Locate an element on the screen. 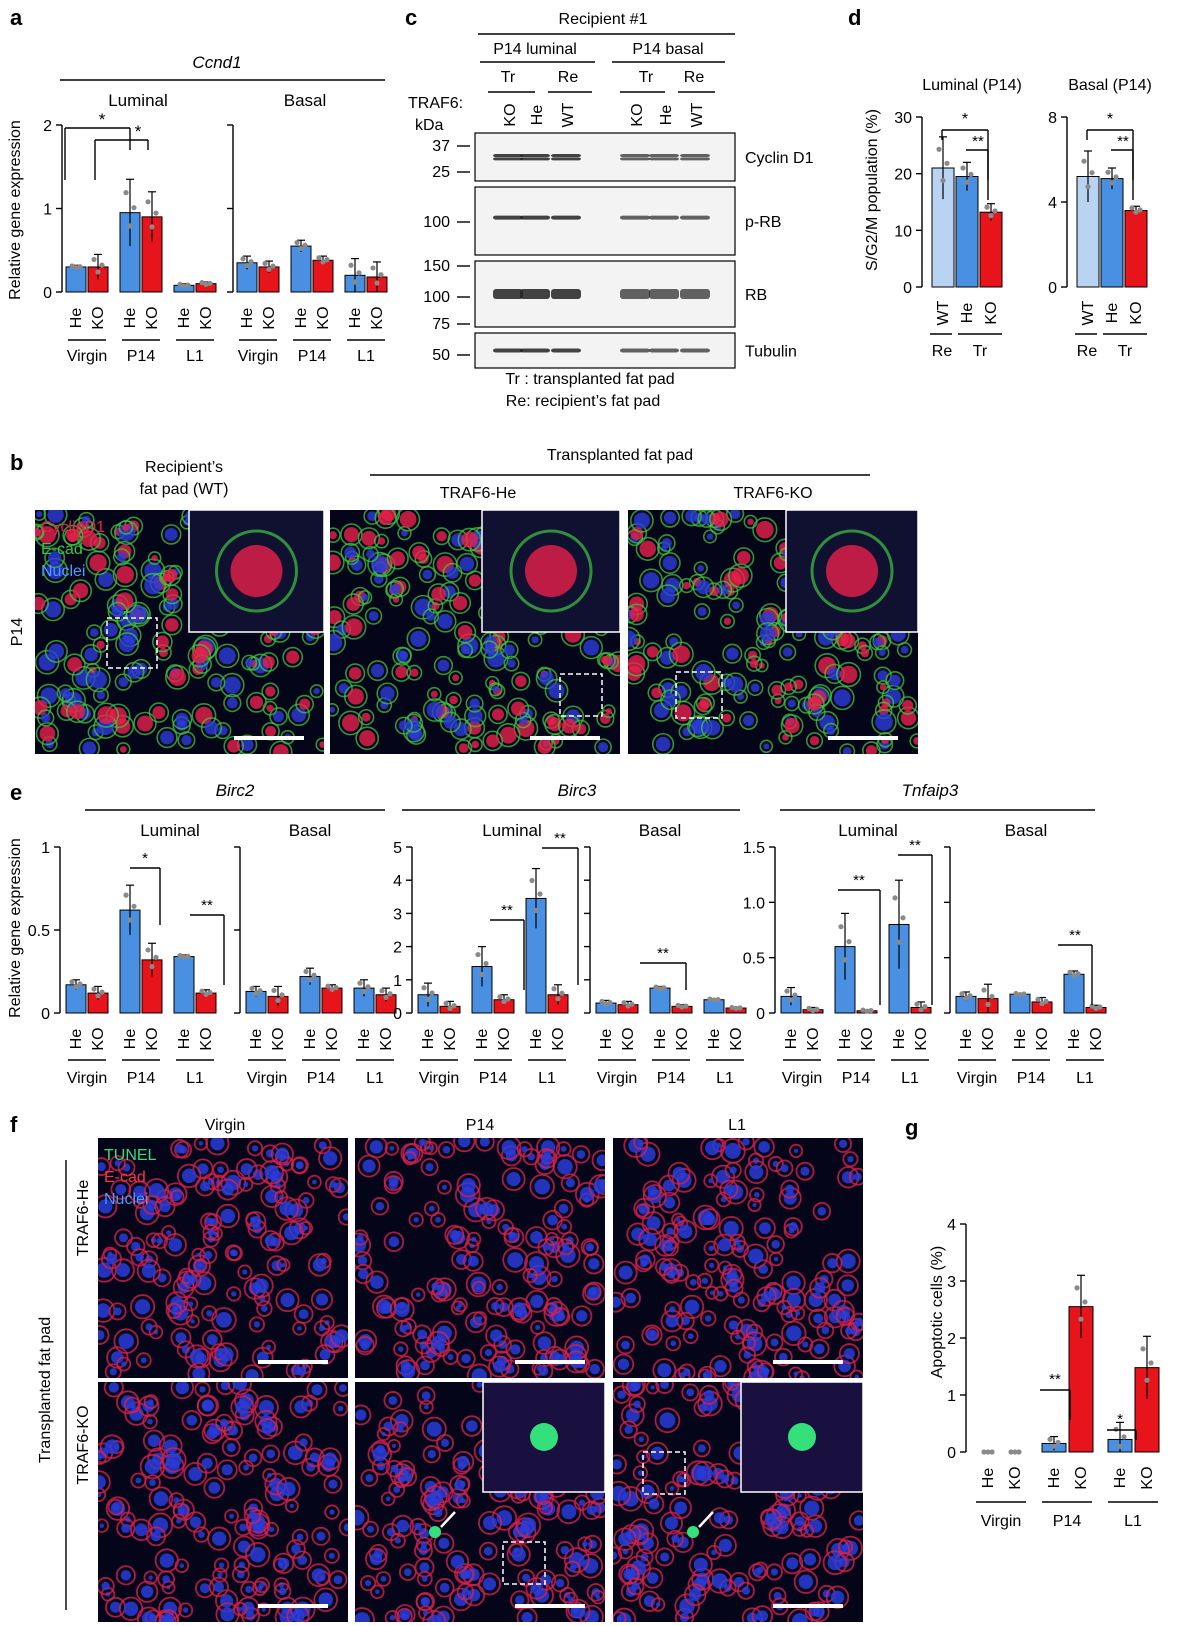 Image resolution: width=1200 pixels, height=1626 pixels. gene-title: Tnfaip3 is located at coordinates (930, 790).